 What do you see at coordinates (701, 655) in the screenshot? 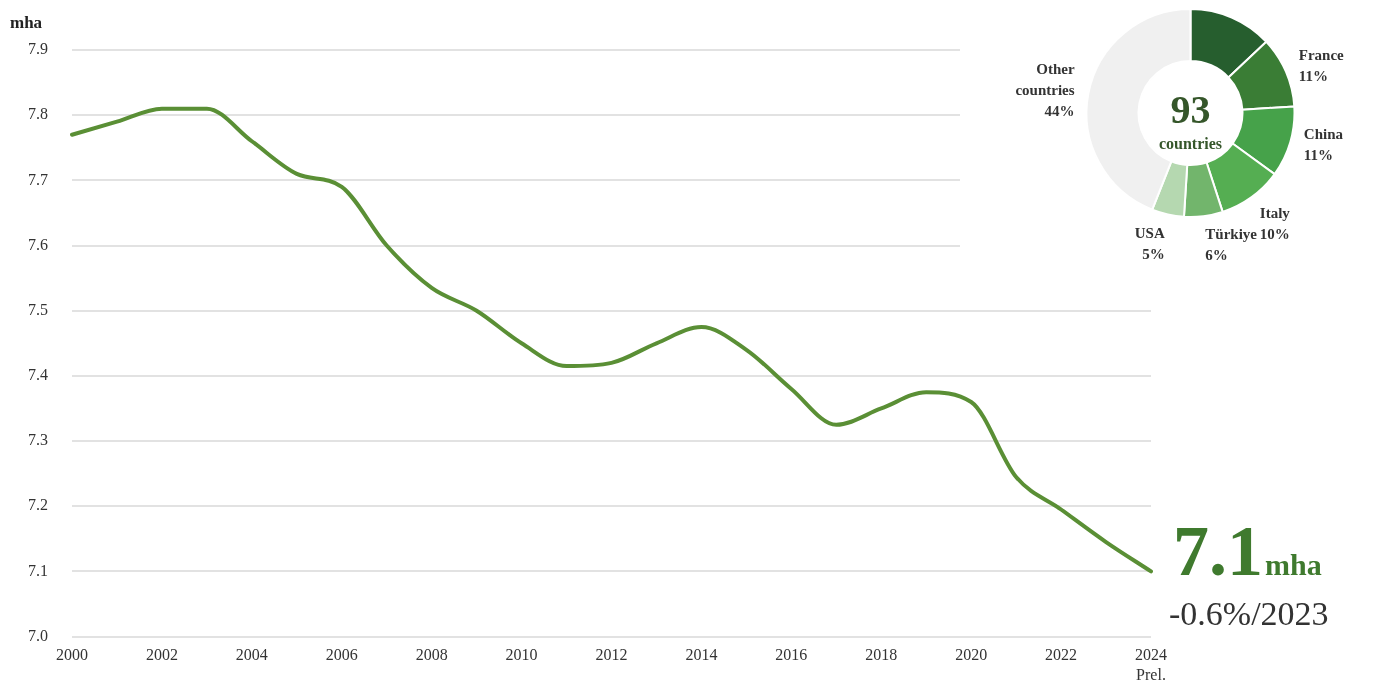
I see `x-tick-label: 2014` at bounding box center [701, 655].